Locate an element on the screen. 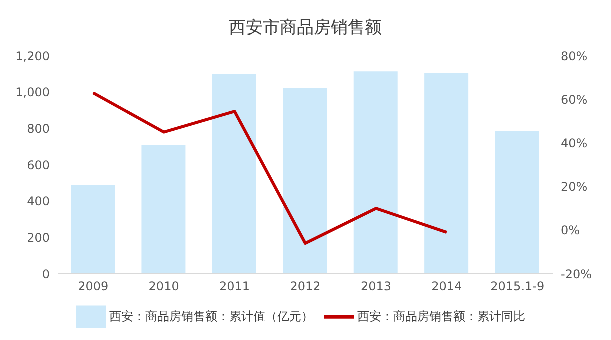 The width and height of the screenshot is (611, 340). x-tick-label: 2012 is located at coordinates (305, 287).